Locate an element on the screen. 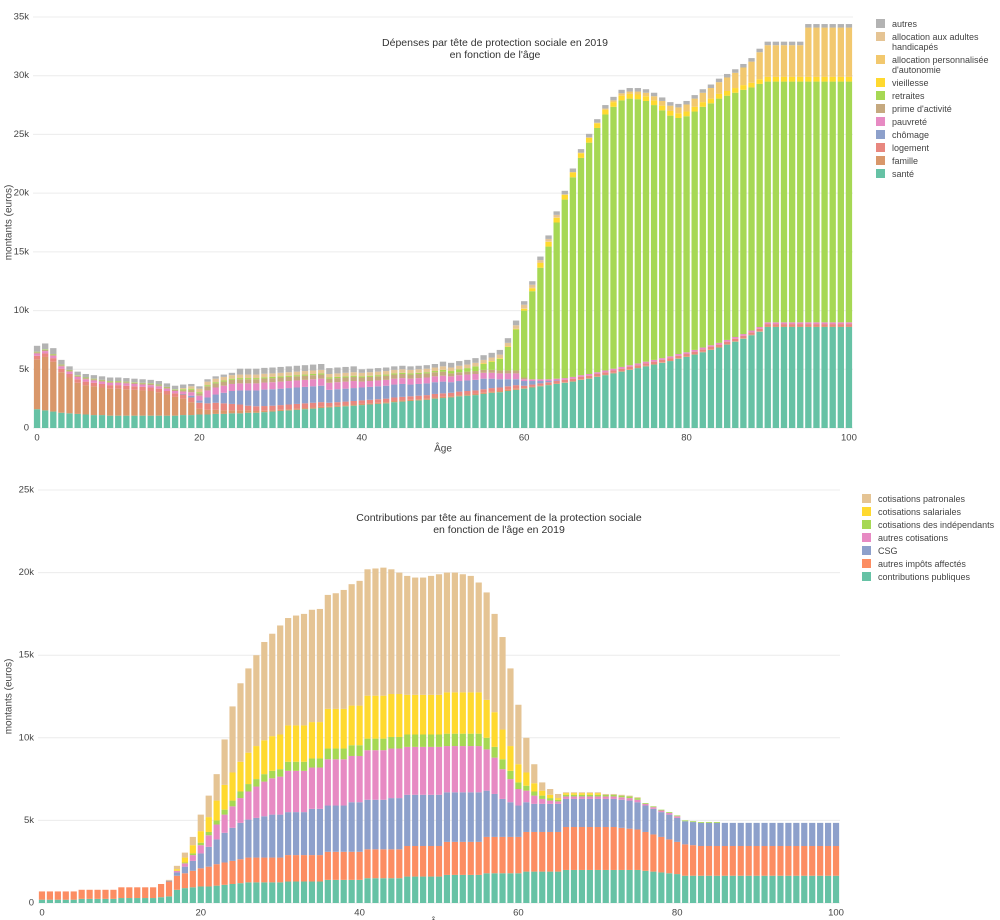 The height and width of the screenshot is (920, 1000). legend-swatch is located at coordinates (866, 563).